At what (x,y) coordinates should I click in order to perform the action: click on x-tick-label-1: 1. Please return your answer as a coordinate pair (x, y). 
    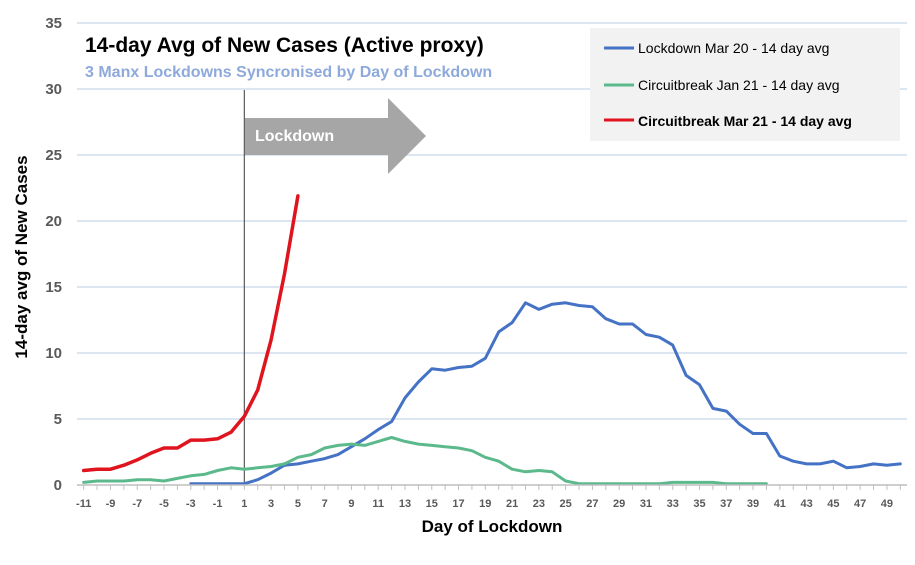
    Looking at the image, I should click on (244, 504).